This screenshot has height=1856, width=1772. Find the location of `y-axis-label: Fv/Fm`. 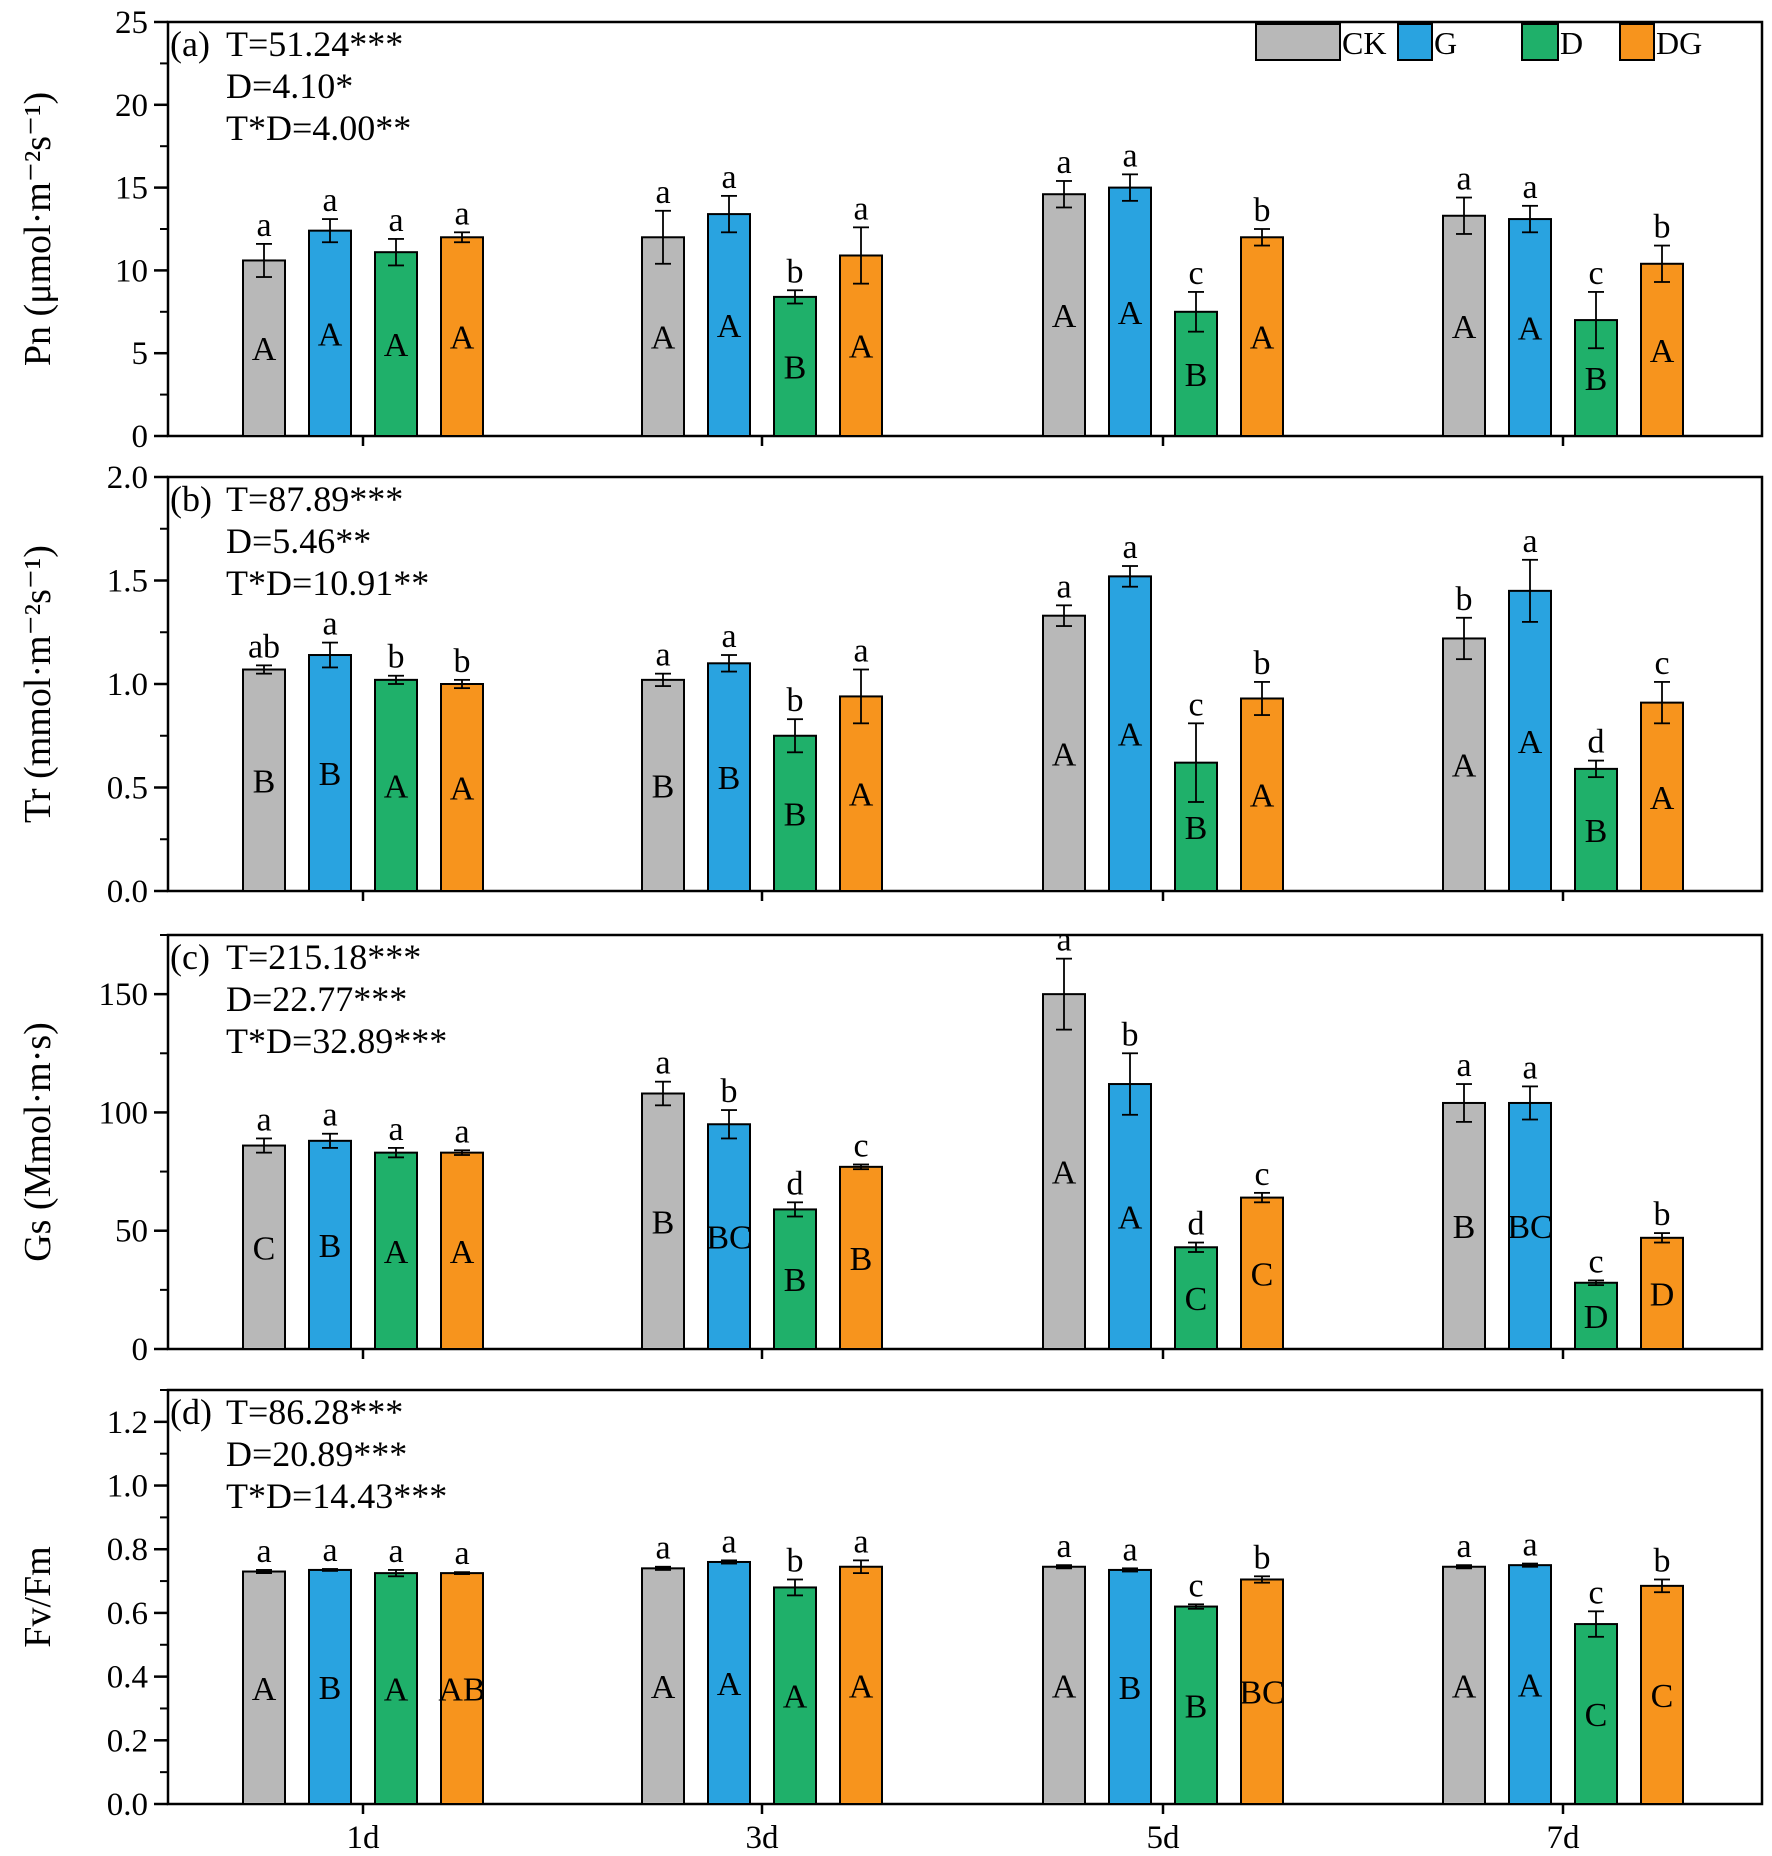

y-axis-label: Fv/Fm is located at coordinates (38, 1596).